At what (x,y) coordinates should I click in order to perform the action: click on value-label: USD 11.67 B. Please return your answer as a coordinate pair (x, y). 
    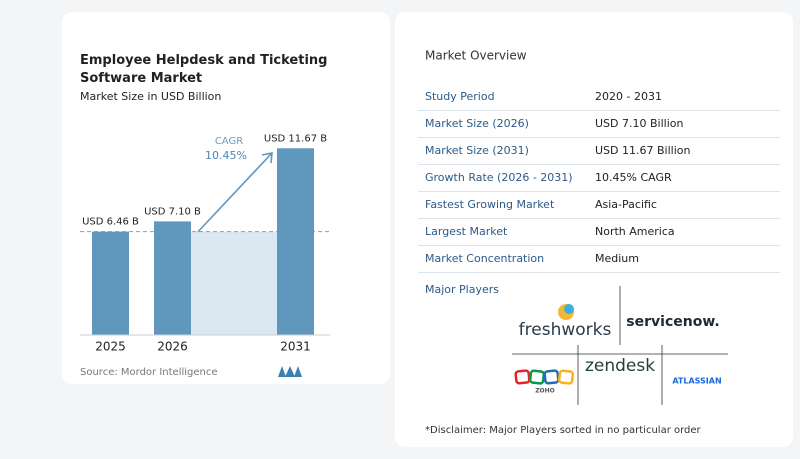
    Looking at the image, I should click on (295, 138).